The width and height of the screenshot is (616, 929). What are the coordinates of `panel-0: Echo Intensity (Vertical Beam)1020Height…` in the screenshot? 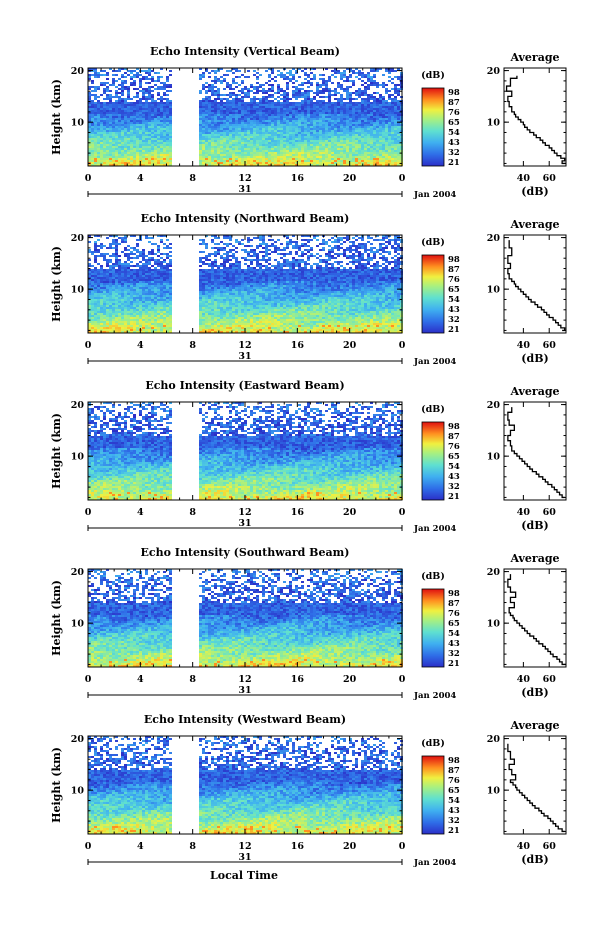 It's located at (308, 122).